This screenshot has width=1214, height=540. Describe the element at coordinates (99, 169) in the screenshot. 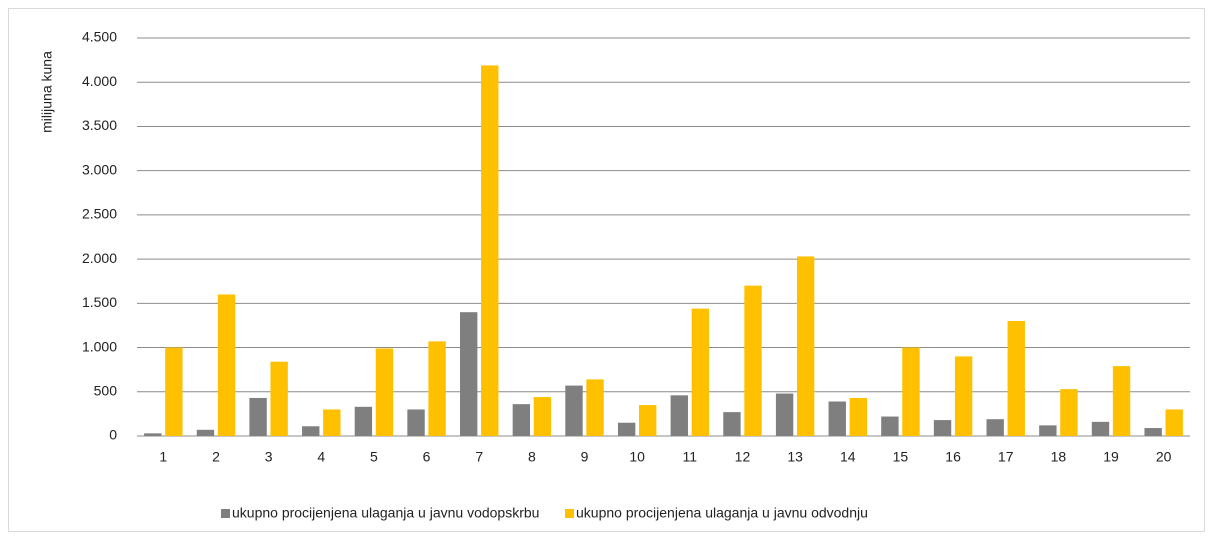

I see `y-tick-label: 3.000` at that location.